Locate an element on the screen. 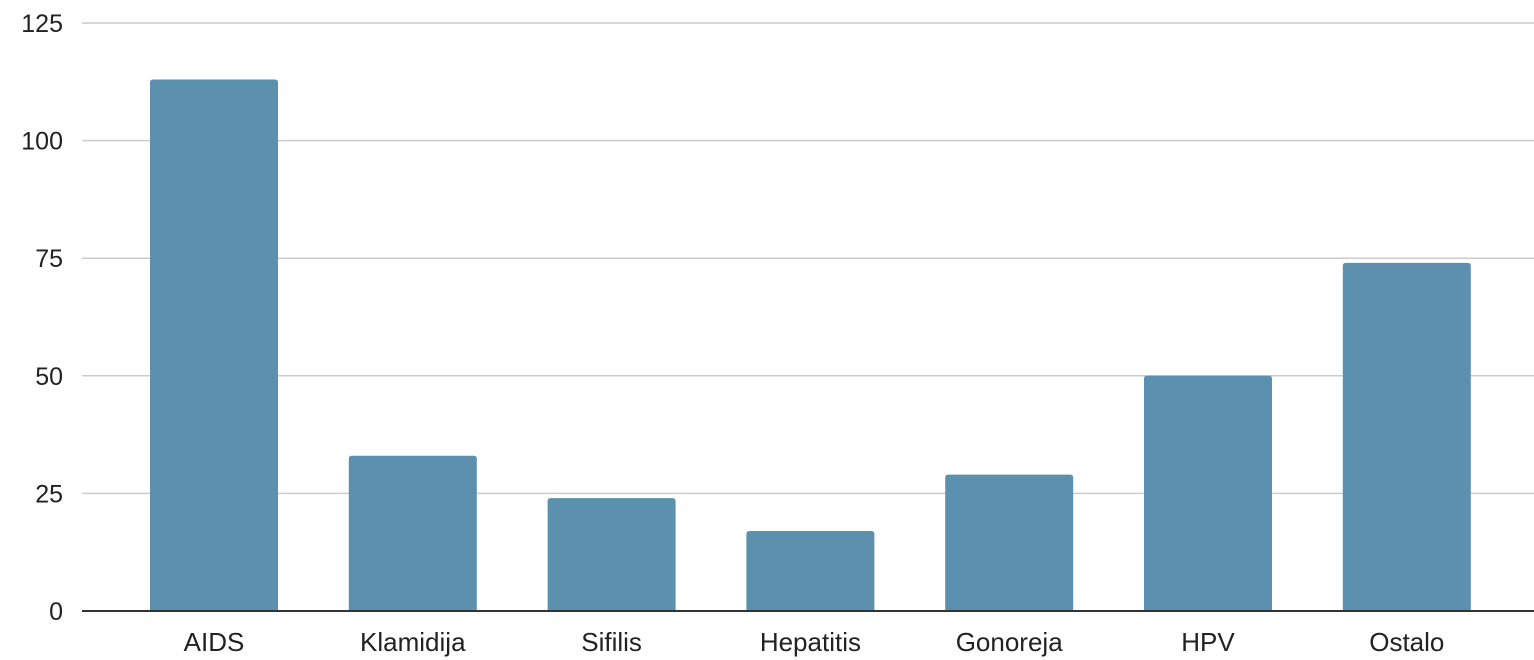  y-tick-label: 0 is located at coordinates (56, 612).